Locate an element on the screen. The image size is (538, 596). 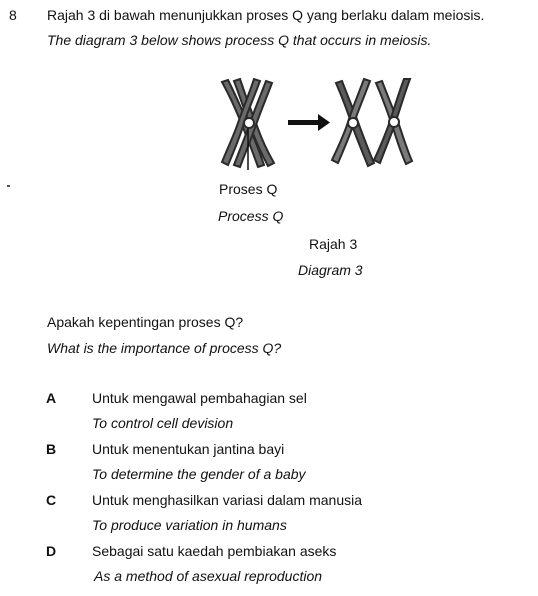
question-number: 8 is located at coordinates (13, 15).